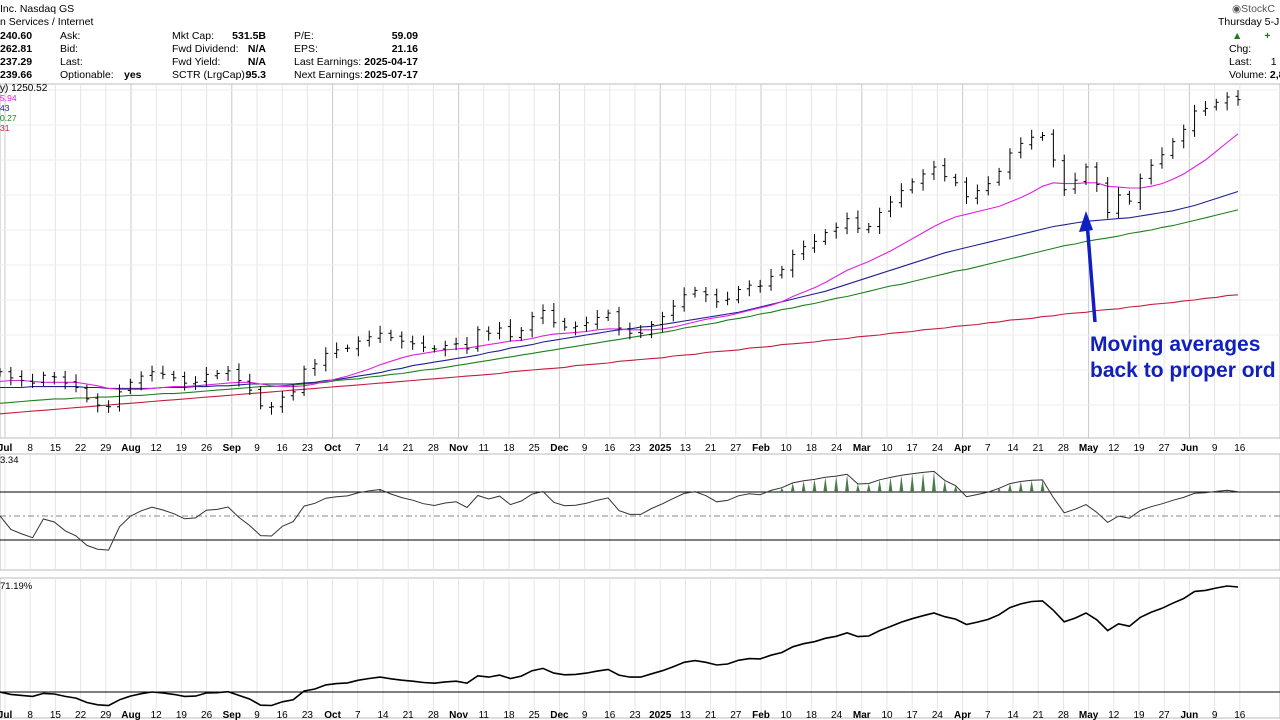 The height and width of the screenshot is (720, 1280). I want to click on quote-price-1: 262.81, so click(16, 49).